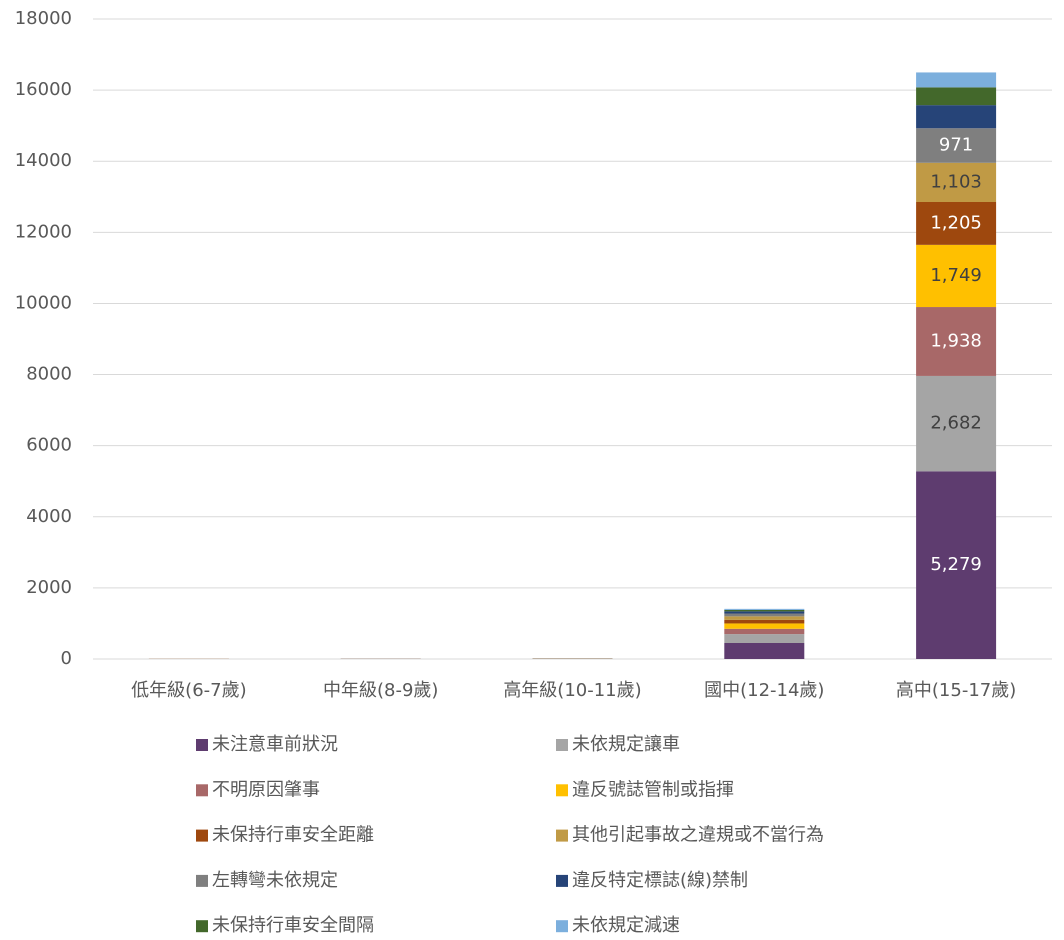  What do you see at coordinates (764, 690) in the screenshot?
I see `x-tick-label: 國中(12-14歲)` at bounding box center [764, 690].